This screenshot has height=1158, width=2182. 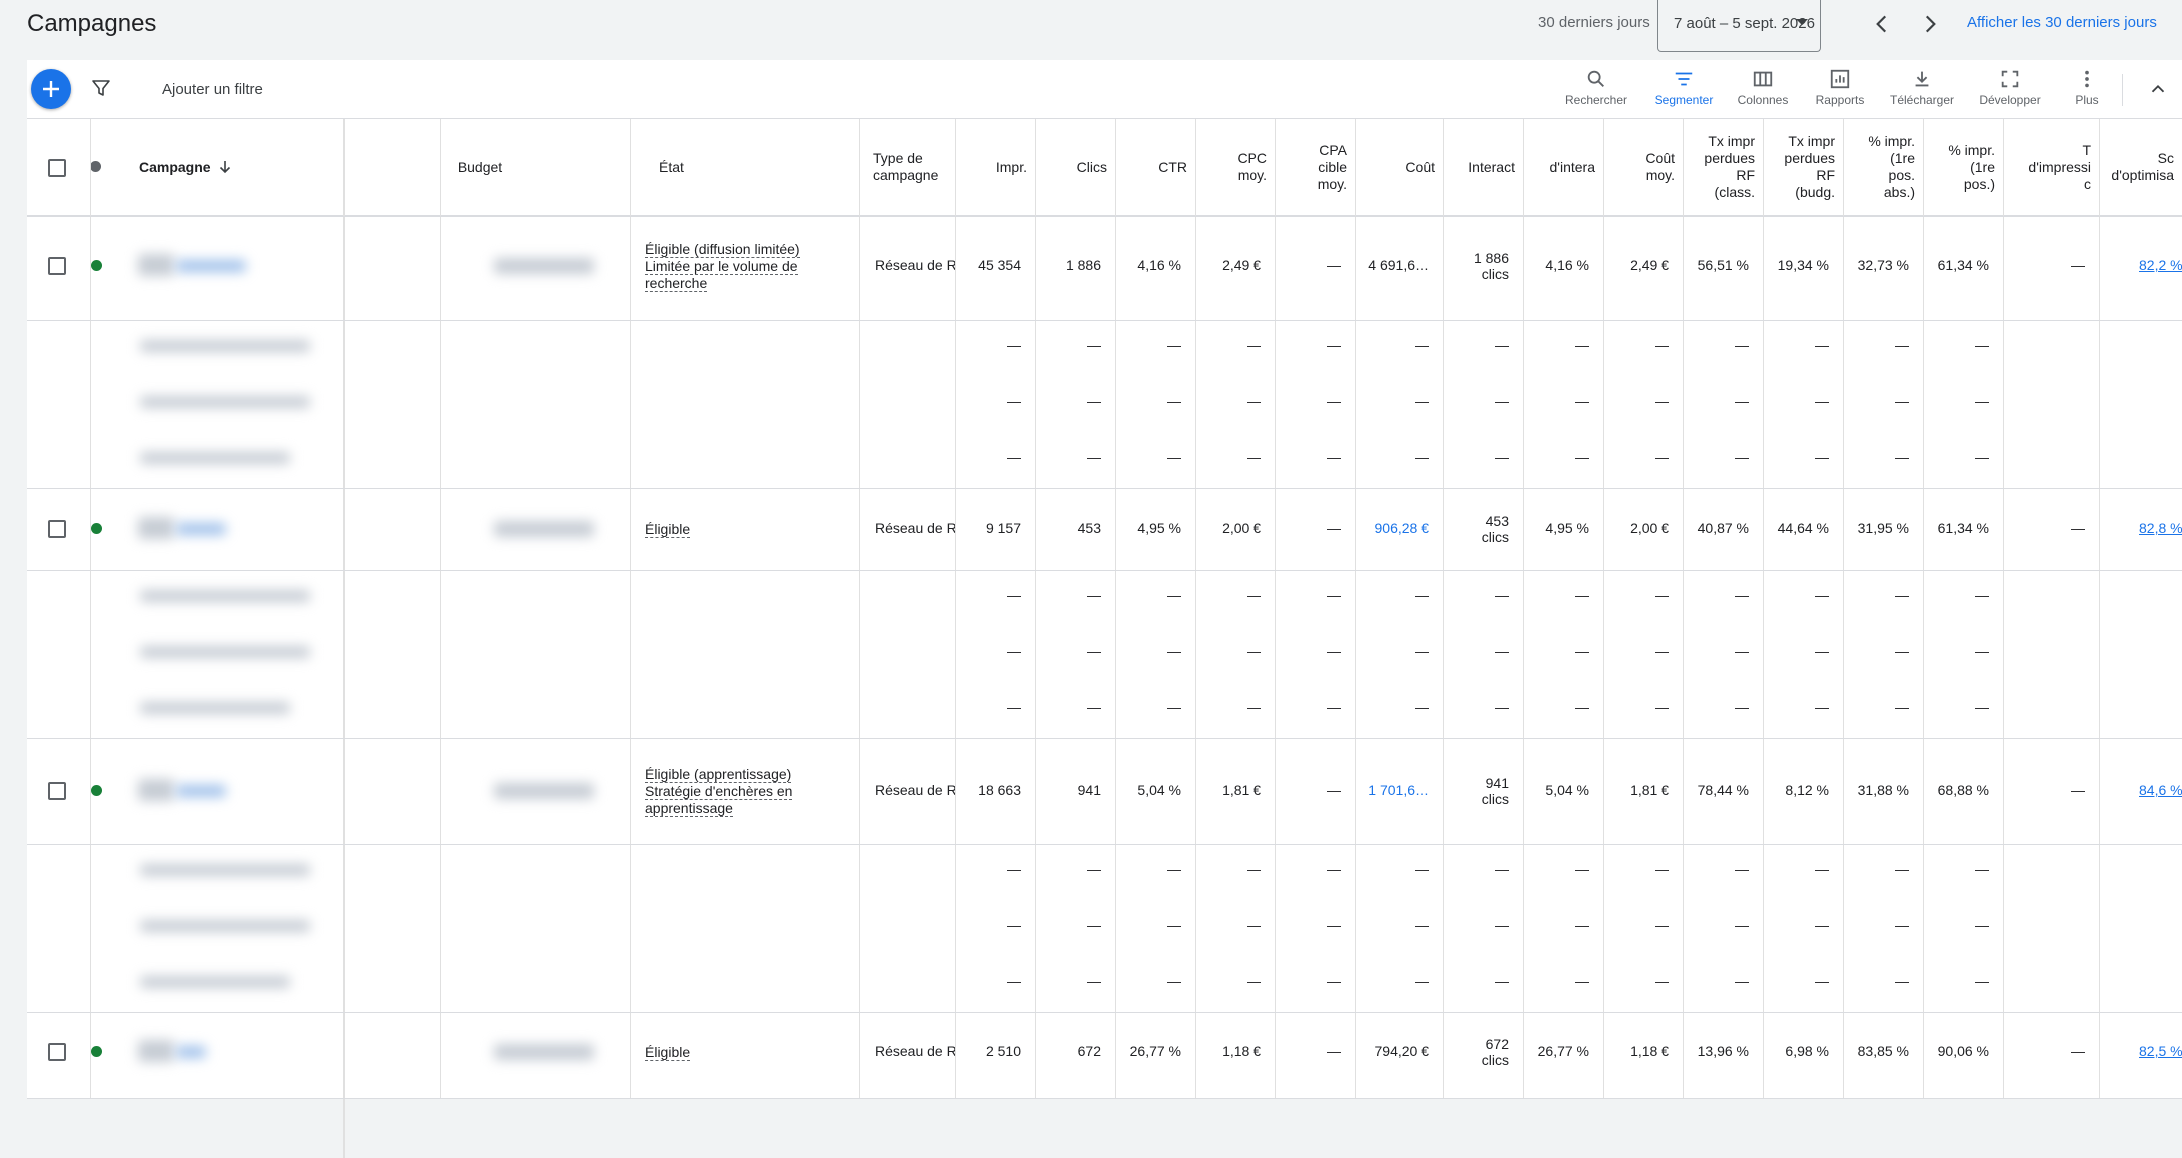 I want to click on column-header-cpa: CPA cible moy., so click(x=1315, y=167).